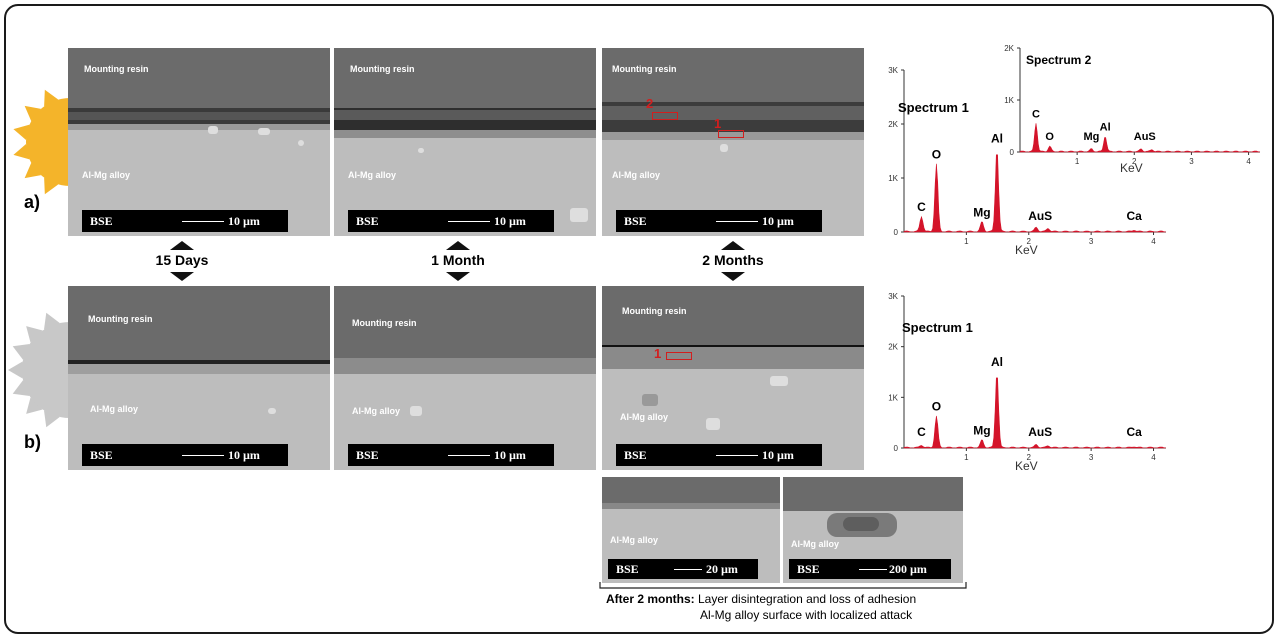 Image resolution: width=1280 pixels, height=640 pixels. What do you see at coordinates (458, 260) in the screenshot?
I see `time-label: 1 Month` at bounding box center [458, 260].